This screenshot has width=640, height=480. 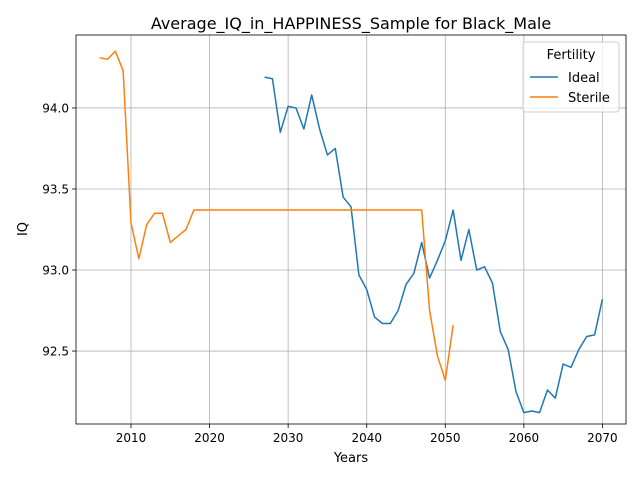 I want to click on y-axis-label: IQ, so click(x=23, y=229).